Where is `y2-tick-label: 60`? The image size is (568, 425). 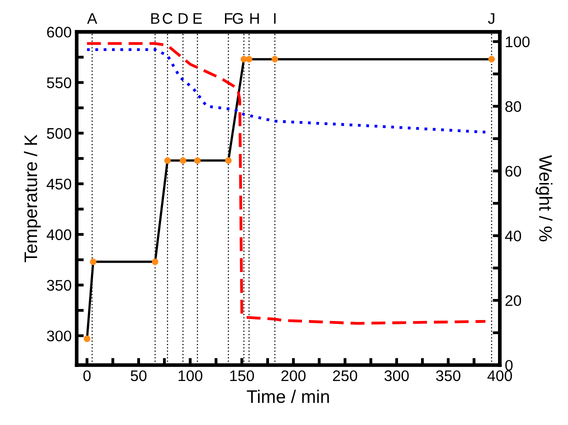
y2-tick-label: 60 is located at coordinates (513, 171).